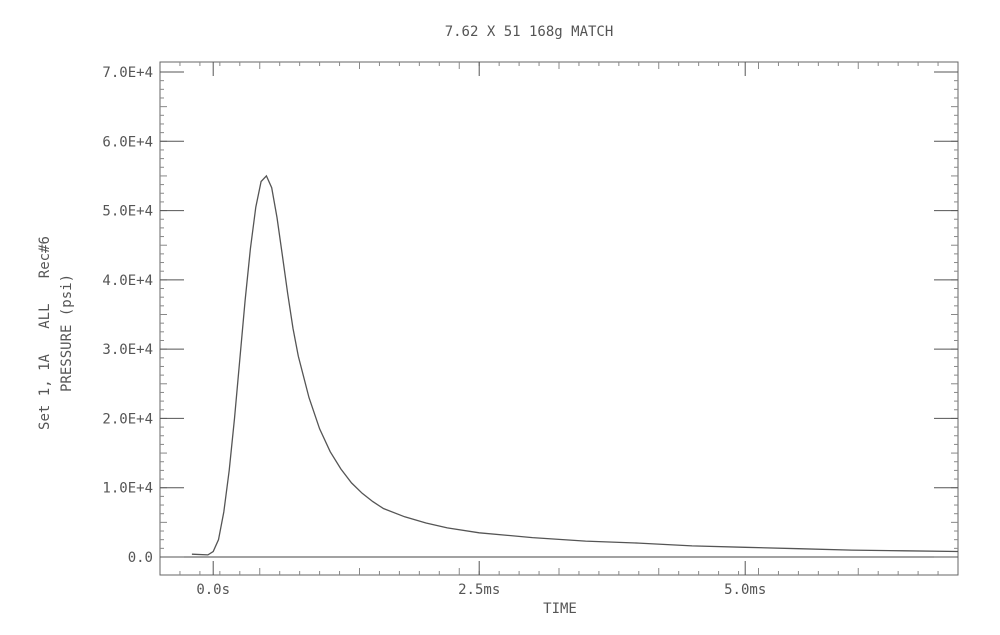 The image size is (1000, 635). I want to click on x-tick-label: 5.0ms, so click(745, 590).